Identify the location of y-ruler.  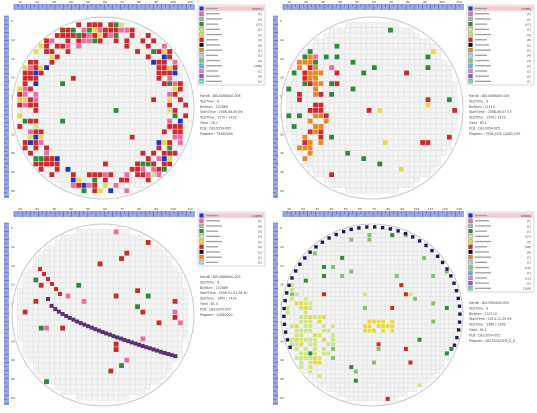
(275, 313).